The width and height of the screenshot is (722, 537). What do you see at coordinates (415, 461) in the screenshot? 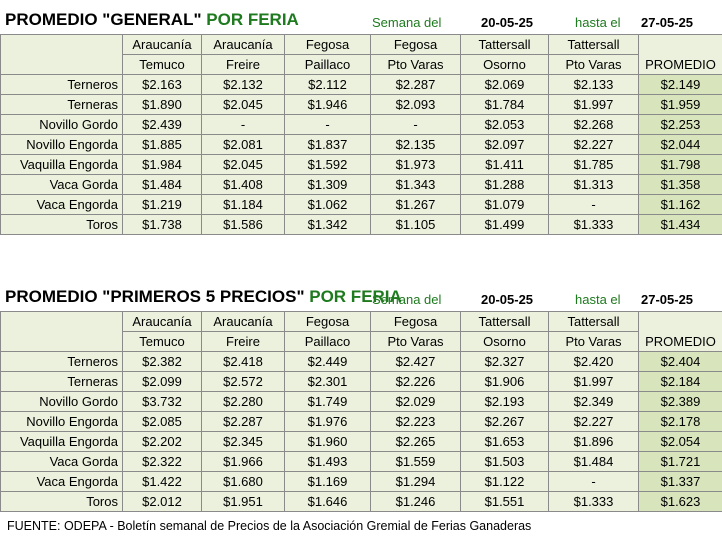
I see `price-cell: $1.559` at bounding box center [415, 461].